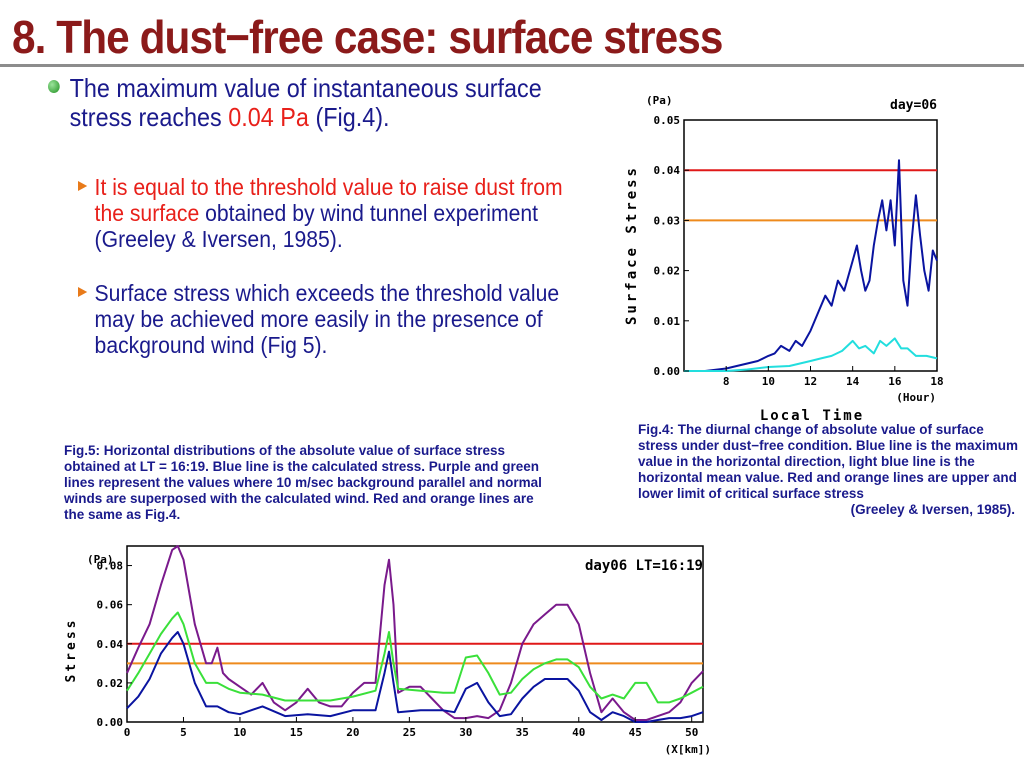  I want to click on fig4-caption-citation: (Greeley & Iversen, 1985)., so click(932, 509).